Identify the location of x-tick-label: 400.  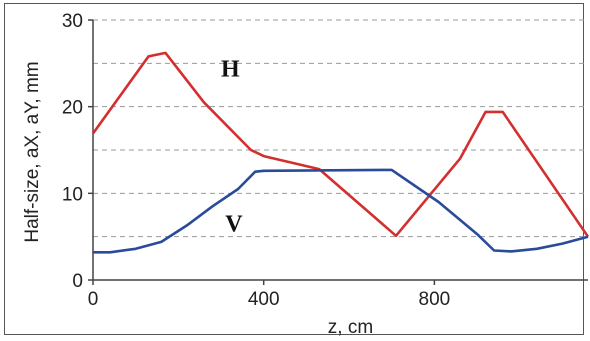
(264, 299).